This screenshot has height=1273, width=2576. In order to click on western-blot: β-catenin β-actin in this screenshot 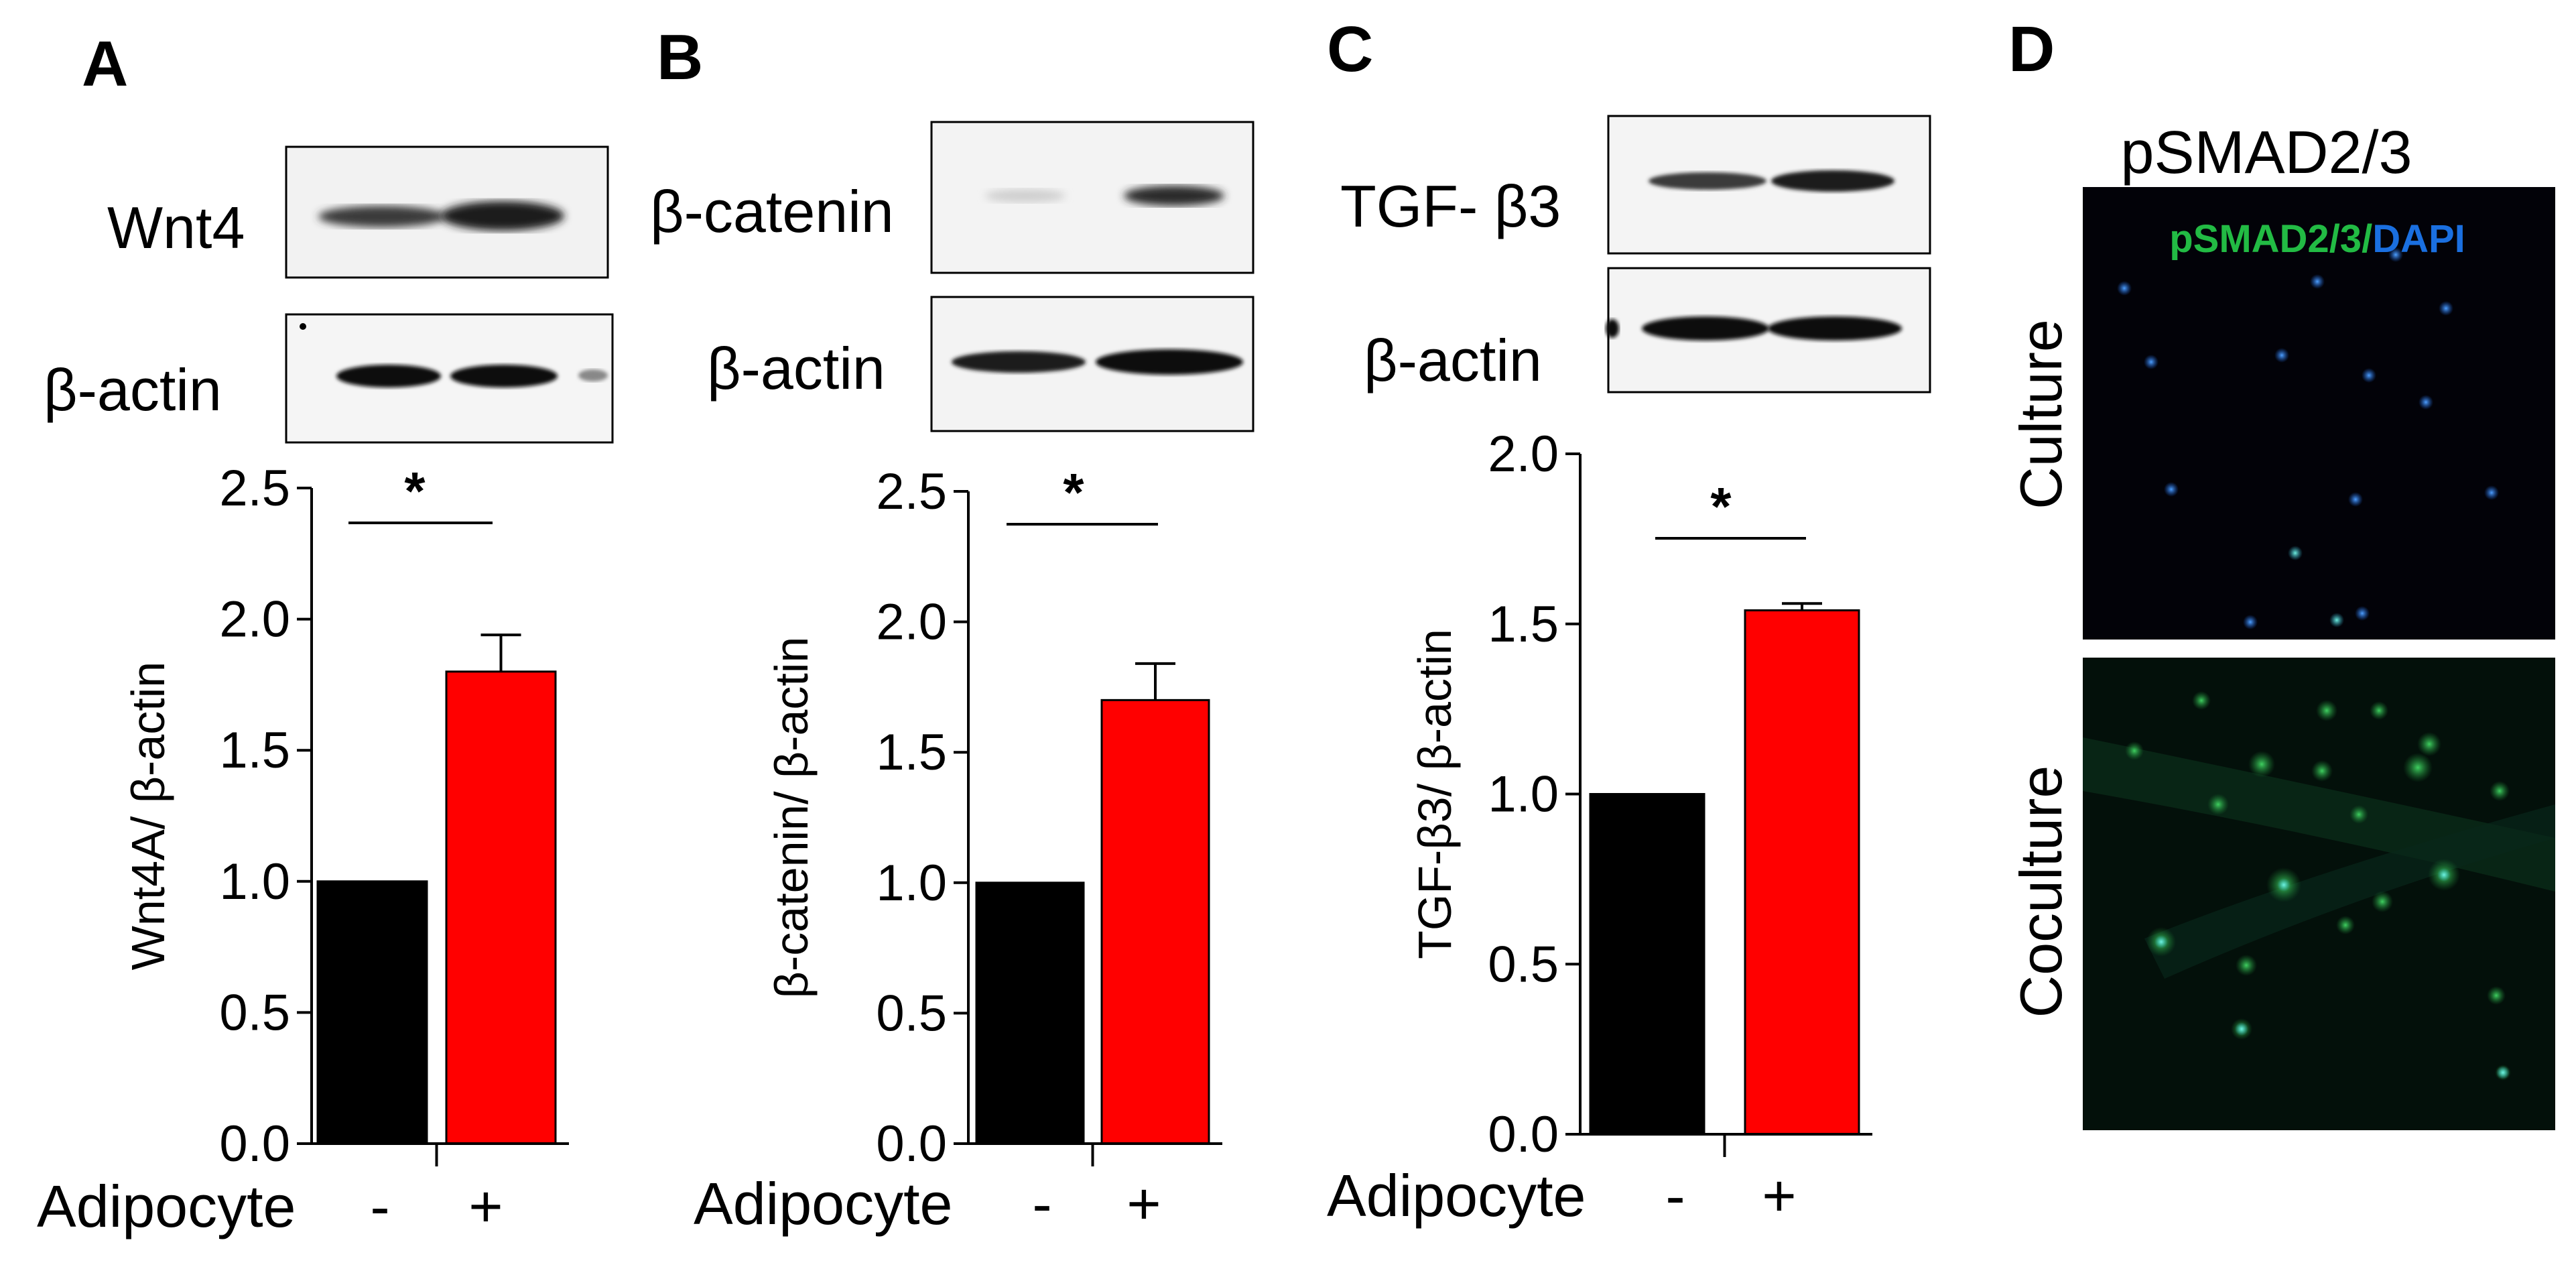, I will do `click(952, 277)`.